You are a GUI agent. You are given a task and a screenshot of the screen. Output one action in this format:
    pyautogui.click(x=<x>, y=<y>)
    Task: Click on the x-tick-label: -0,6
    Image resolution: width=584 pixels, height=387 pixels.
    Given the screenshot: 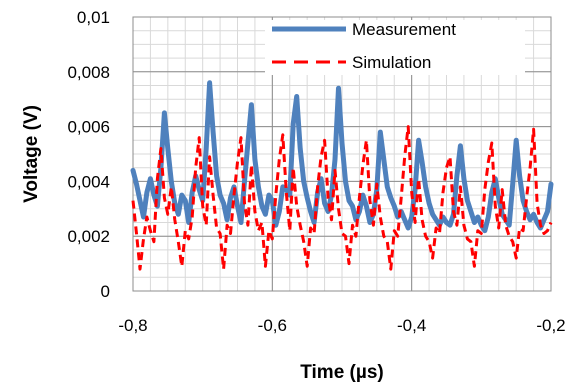 What is the action you would take?
    pyautogui.click(x=272, y=325)
    